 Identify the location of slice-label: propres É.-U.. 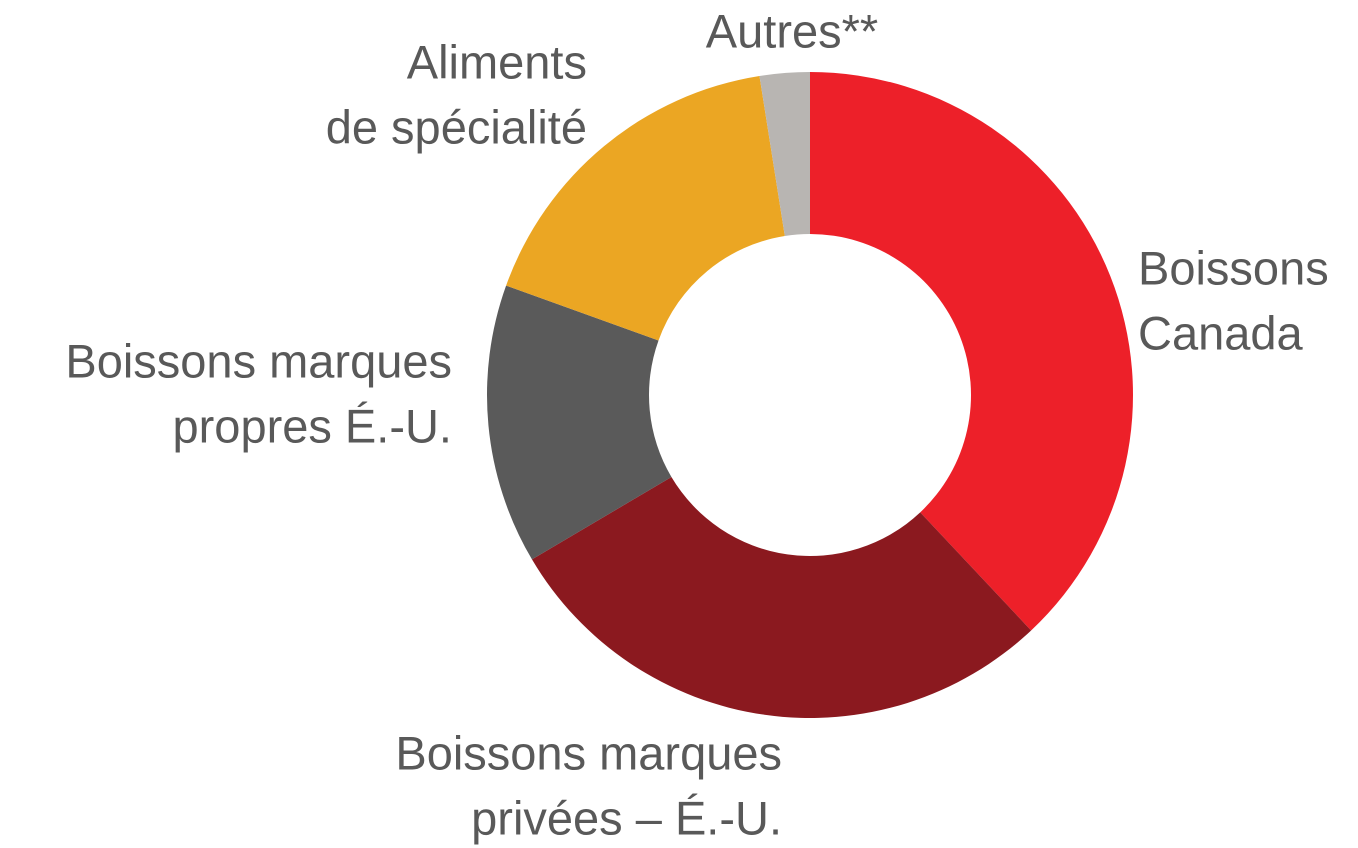
(312, 425).